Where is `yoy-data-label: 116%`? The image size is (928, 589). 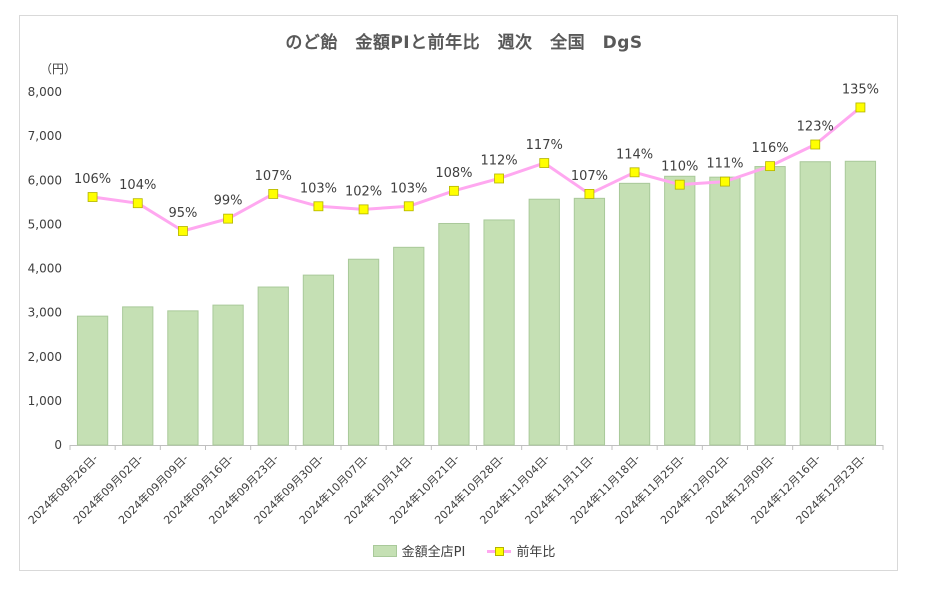 yoy-data-label: 116% is located at coordinates (769, 148).